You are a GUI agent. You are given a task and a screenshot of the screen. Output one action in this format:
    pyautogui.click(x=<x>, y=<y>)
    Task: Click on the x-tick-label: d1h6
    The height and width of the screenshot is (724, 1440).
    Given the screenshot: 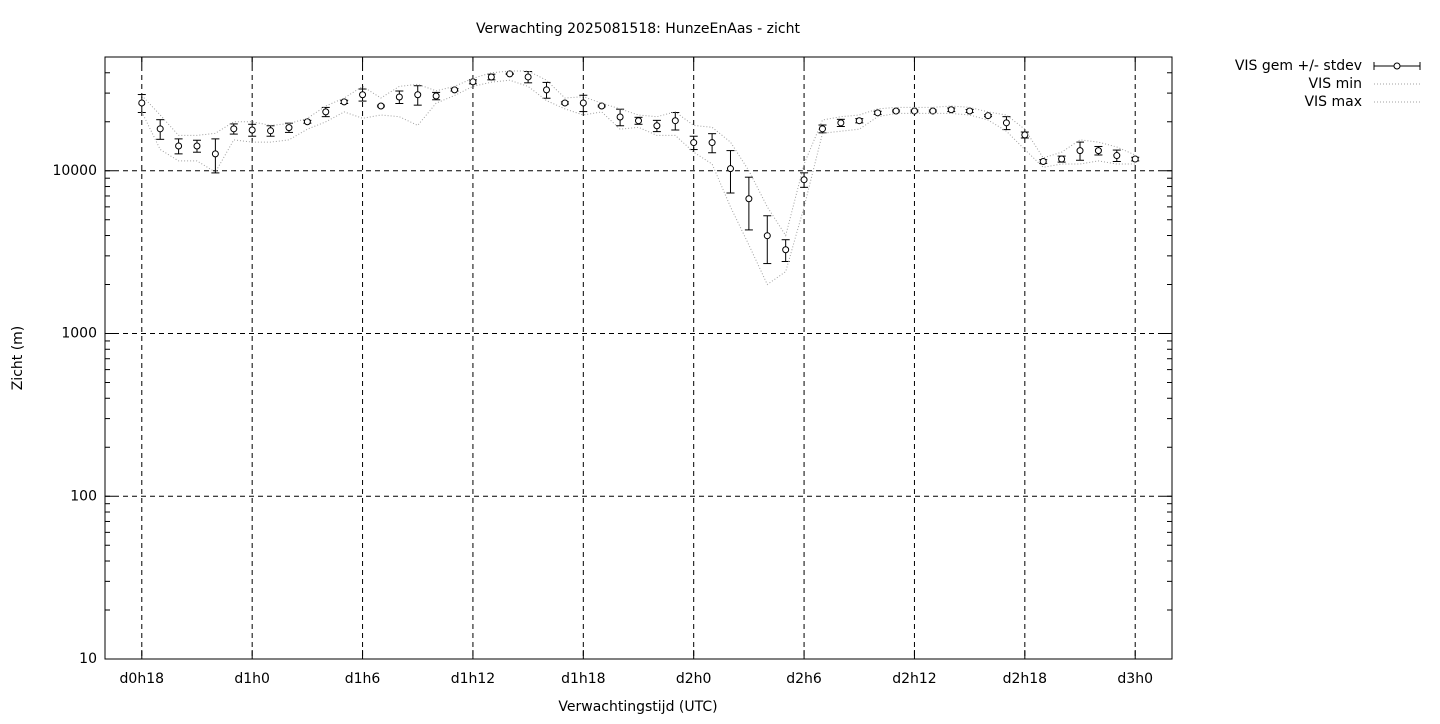 What is the action you would take?
    pyautogui.click(x=363, y=679)
    